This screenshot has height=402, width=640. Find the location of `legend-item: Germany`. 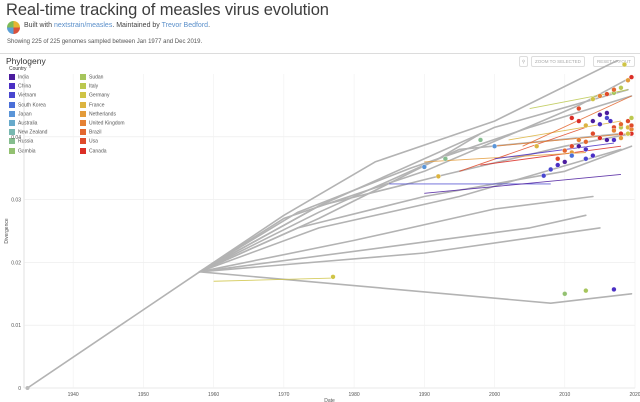

legend-item: Germany is located at coordinates (95, 95).